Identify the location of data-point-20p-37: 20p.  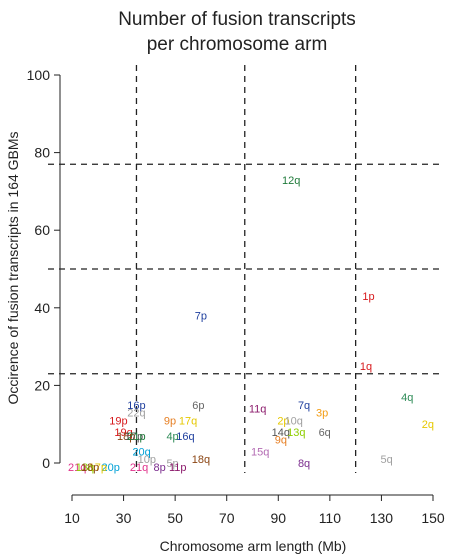
(110, 468).